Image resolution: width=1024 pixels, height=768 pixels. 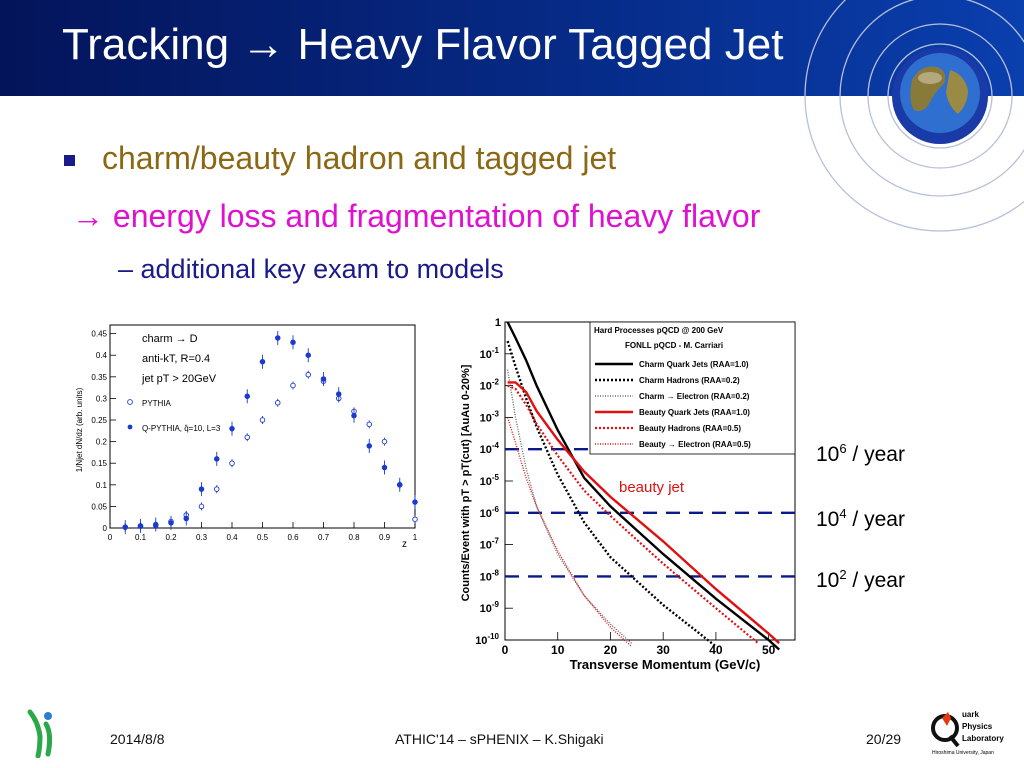 What do you see at coordinates (694, 364) in the screenshot?
I see `right-legend-entry: Charm Quark Jets (RAA=1.0)` at bounding box center [694, 364].